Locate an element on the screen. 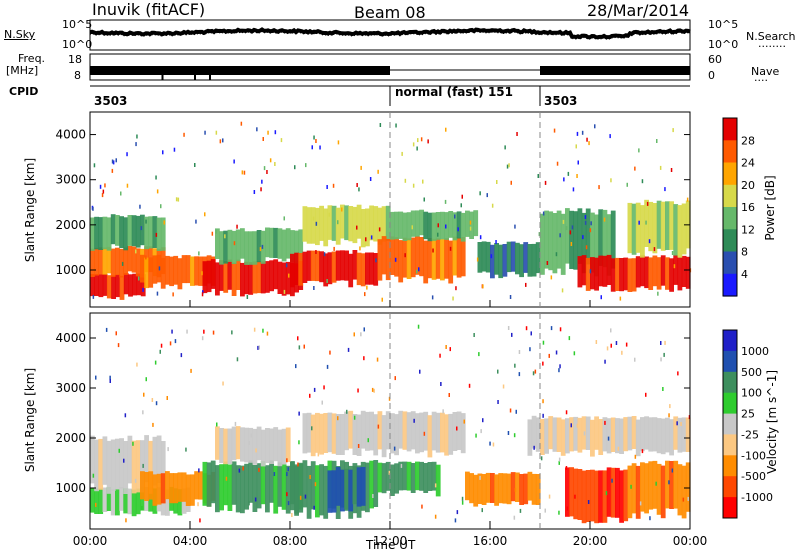 The height and width of the screenshot is (554, 800). x-tick-label: 12:00 is located at coordinates (390, 541).